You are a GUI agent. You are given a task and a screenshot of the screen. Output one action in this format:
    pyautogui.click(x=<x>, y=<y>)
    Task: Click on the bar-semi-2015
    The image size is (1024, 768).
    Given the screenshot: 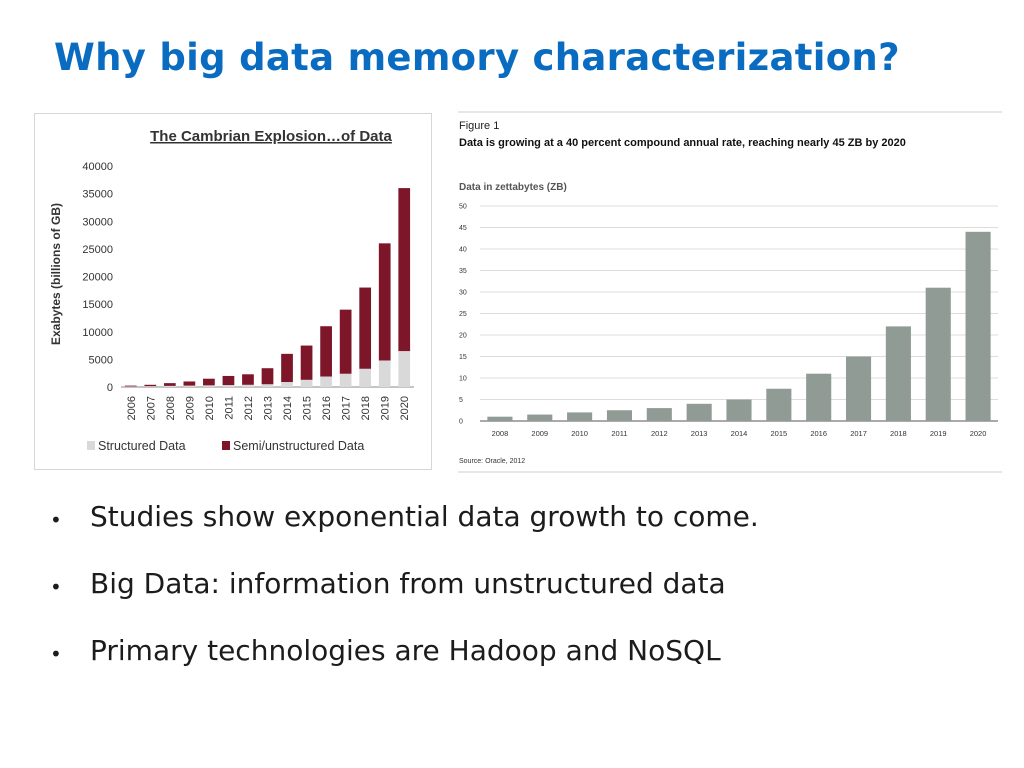 What is the action you would take?
    pyautogui.click(x=306, y=362)
    